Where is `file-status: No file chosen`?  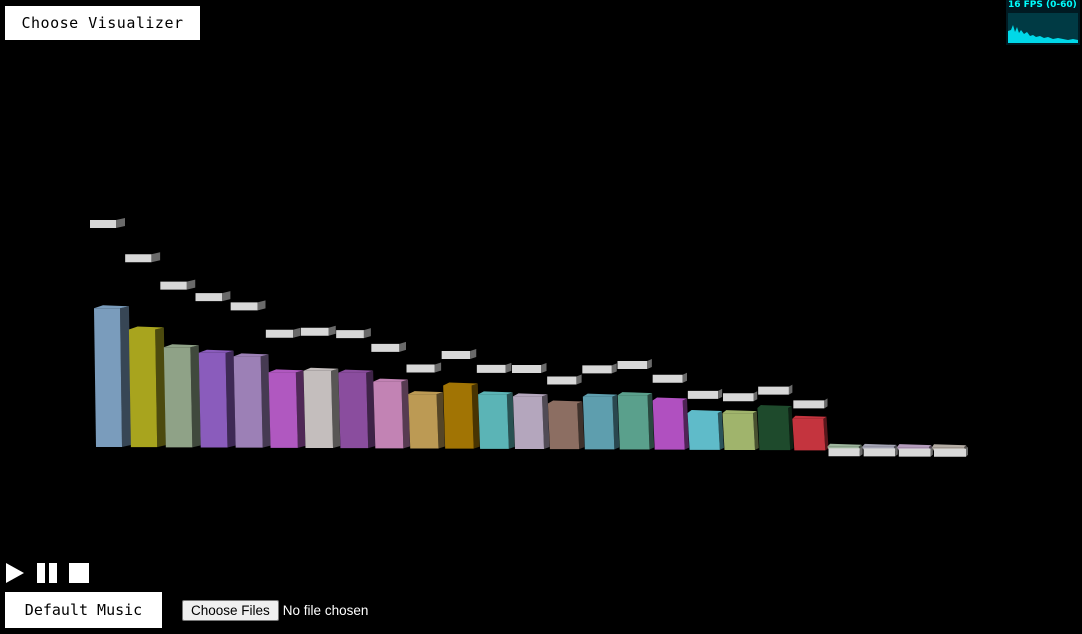 file-status: No file chosen is located at coordinates (325, 610).